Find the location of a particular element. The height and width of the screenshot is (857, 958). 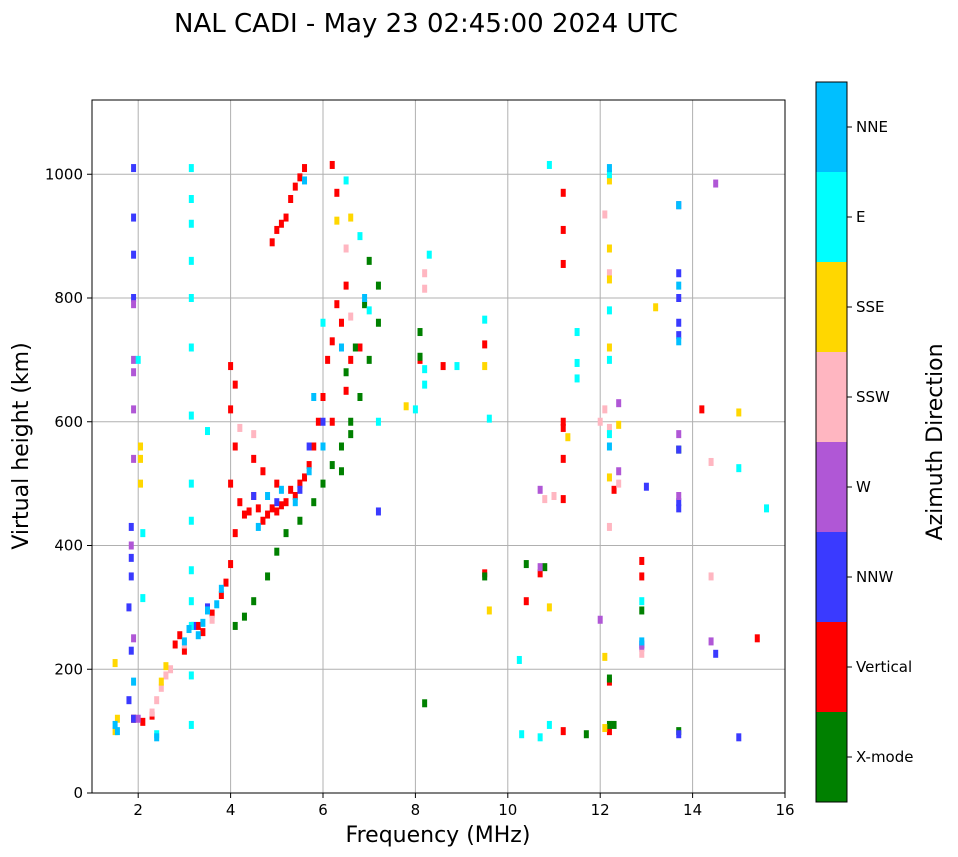

x-tick-label: 12 is located at coordinates (600, 810).